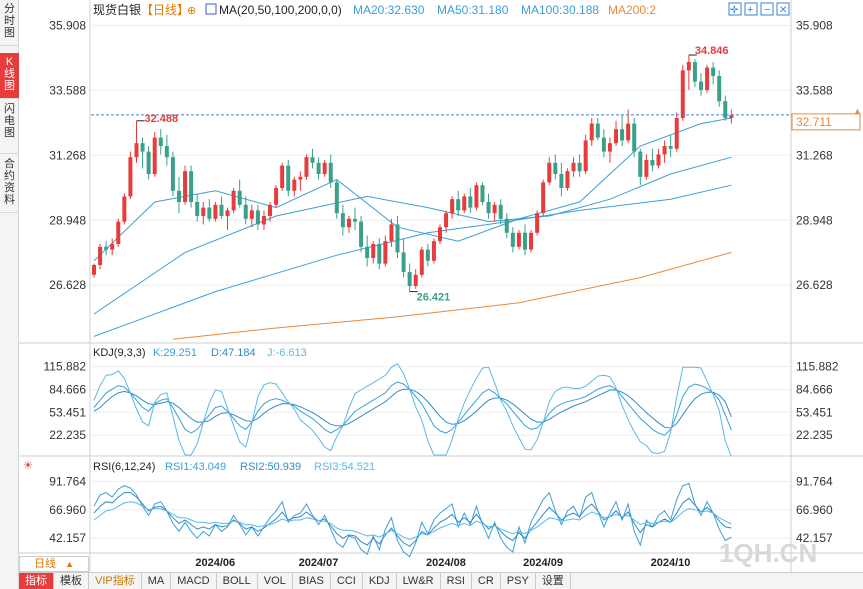 This screenshot has height=589, width=863. I want to click on tab-timeshare: 分时图, so click(9, 23).